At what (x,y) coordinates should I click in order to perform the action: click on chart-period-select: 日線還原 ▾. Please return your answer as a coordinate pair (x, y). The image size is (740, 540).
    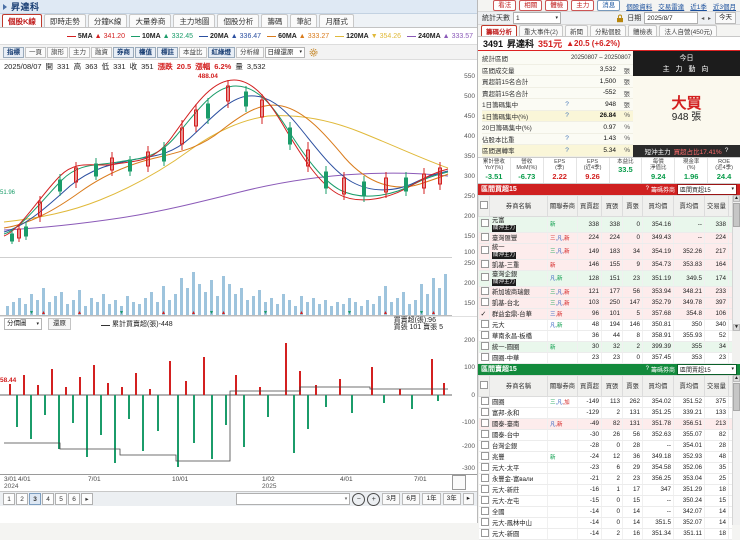
    Looking at the image, I should click on (285, 52).